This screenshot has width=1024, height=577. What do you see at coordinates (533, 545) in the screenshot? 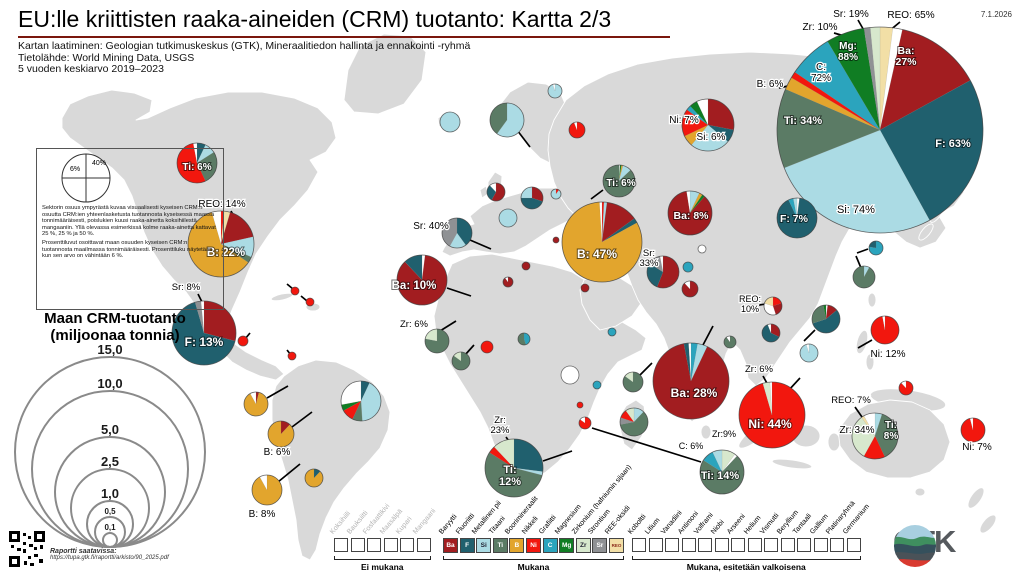
I see `legend-square-Nikkeli: Ni` at bounding box center [533, 545].